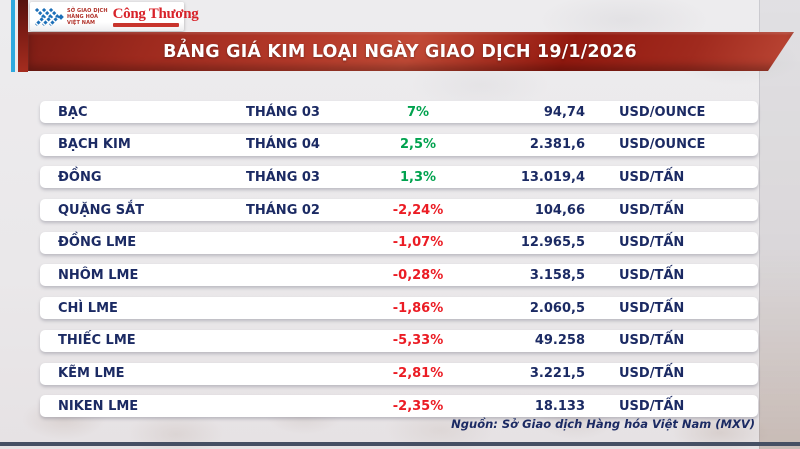  I want to click on table-row: ĐỒNG LME -1,07% 12.965,5 USD/TẤN, so click(399, 242).